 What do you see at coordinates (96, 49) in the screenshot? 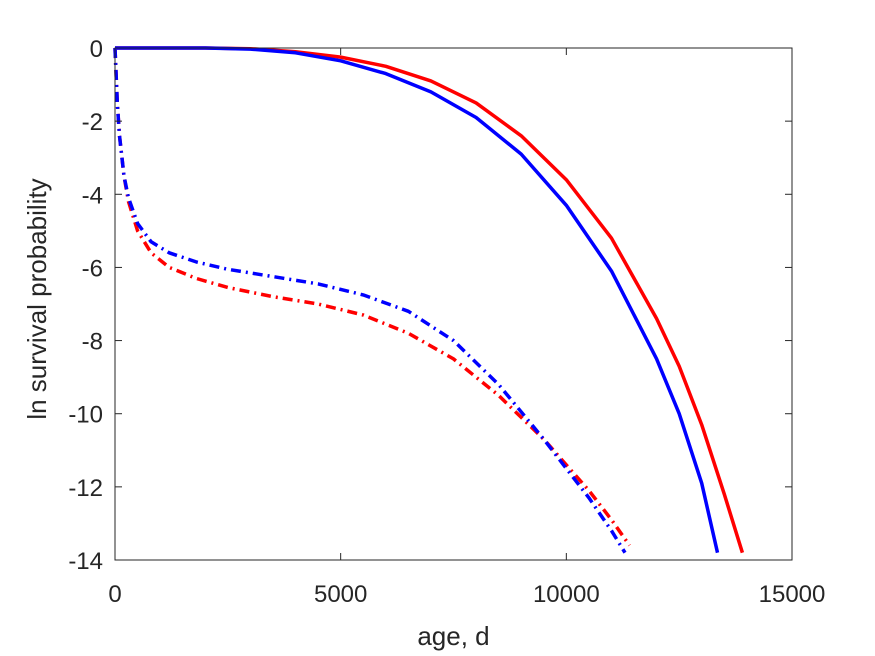
I see `y-tick-label: 0` at bounding box center [96, 49].